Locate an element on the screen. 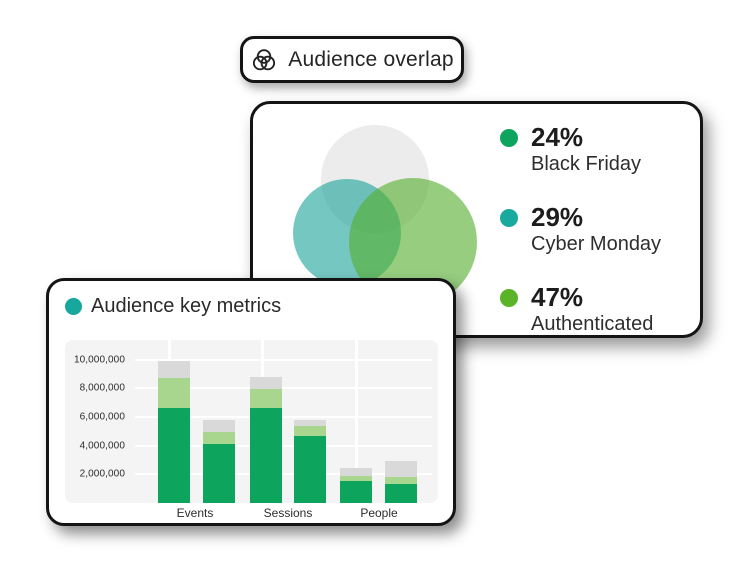 The image size is (750, 563). category-label-people: People is located at coordinates (379, 513).